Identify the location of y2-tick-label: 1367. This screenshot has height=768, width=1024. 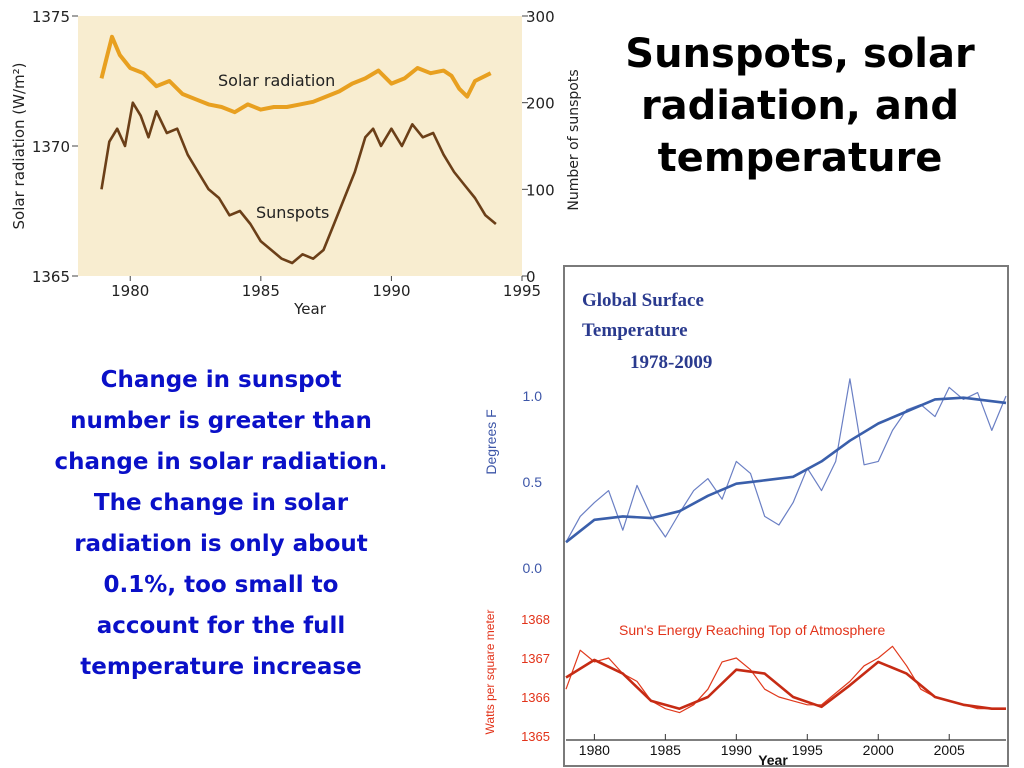
(535, 658).